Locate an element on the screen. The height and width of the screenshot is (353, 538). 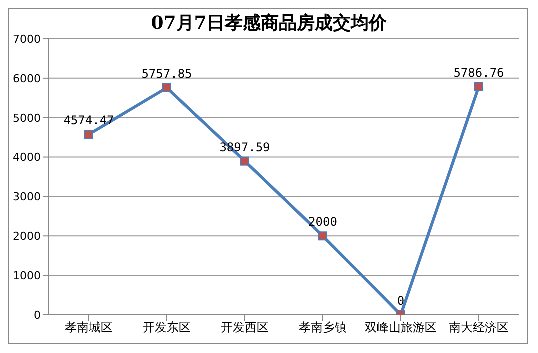
x-tick-label: 开发东区 is located at coordinates (167, 327).